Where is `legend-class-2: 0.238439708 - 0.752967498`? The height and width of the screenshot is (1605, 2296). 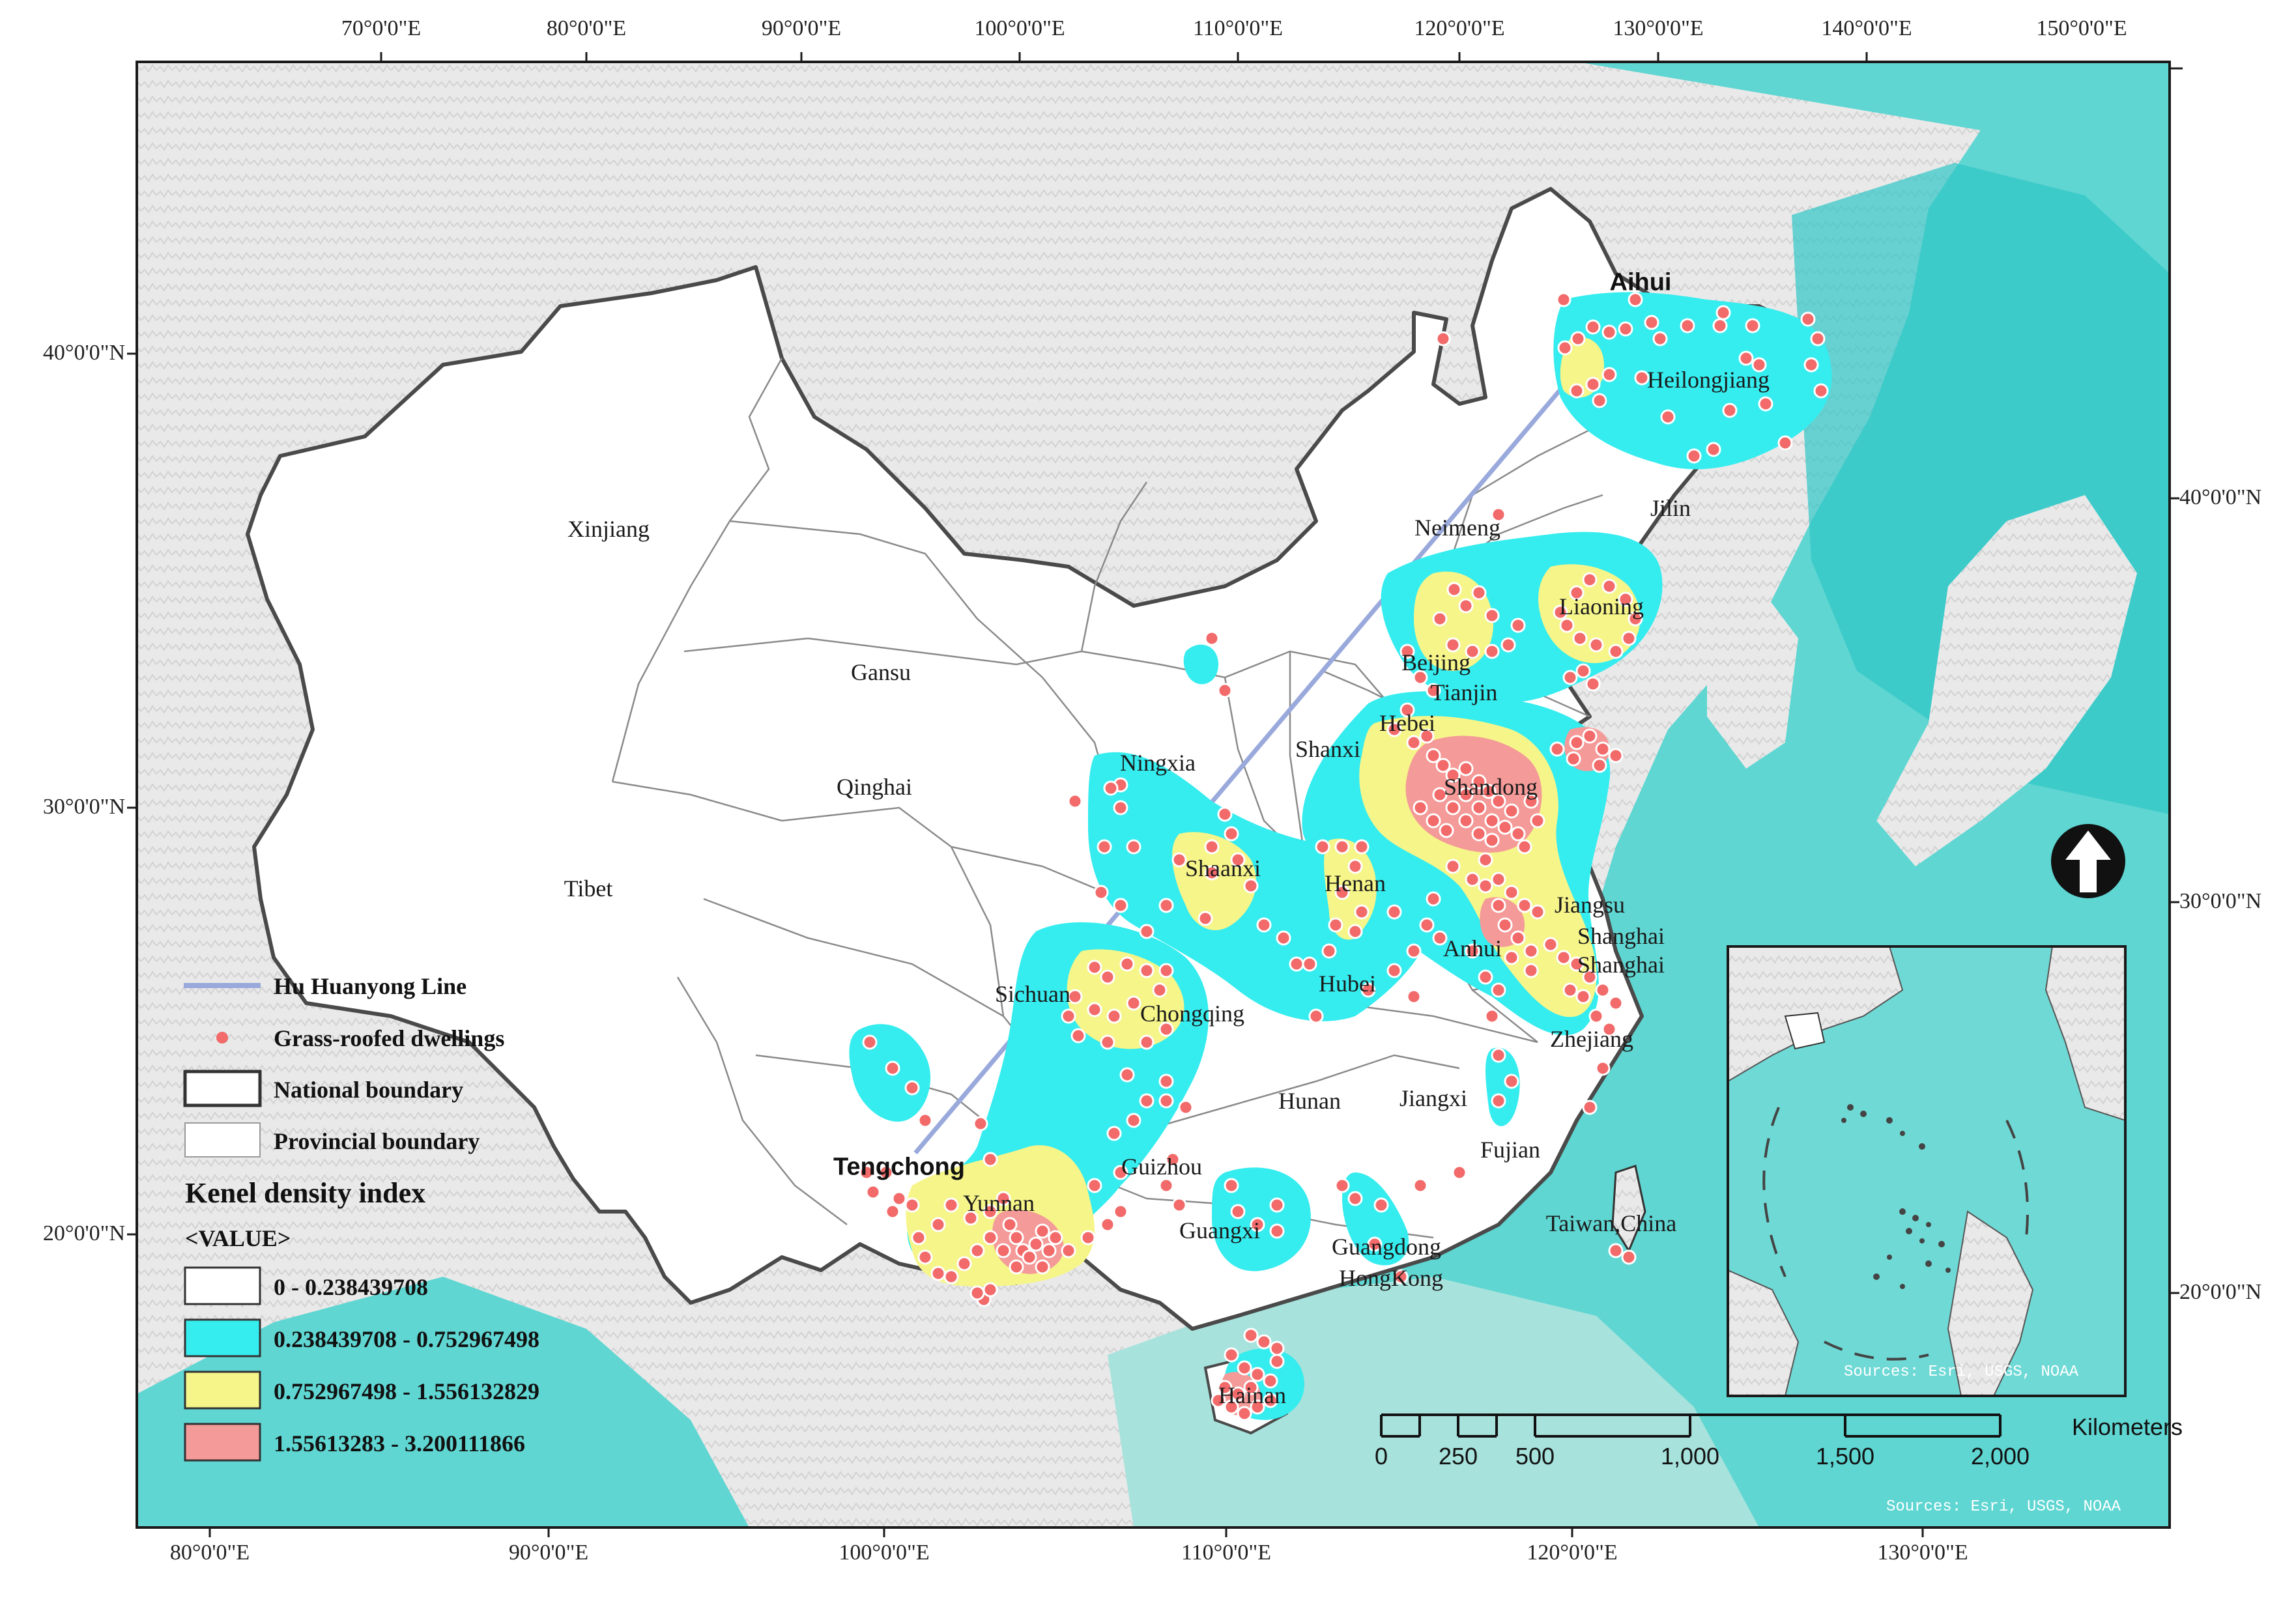 legend-class-2: 0.238439708 - 0.752967498 is located at coordinates (406, 1339).